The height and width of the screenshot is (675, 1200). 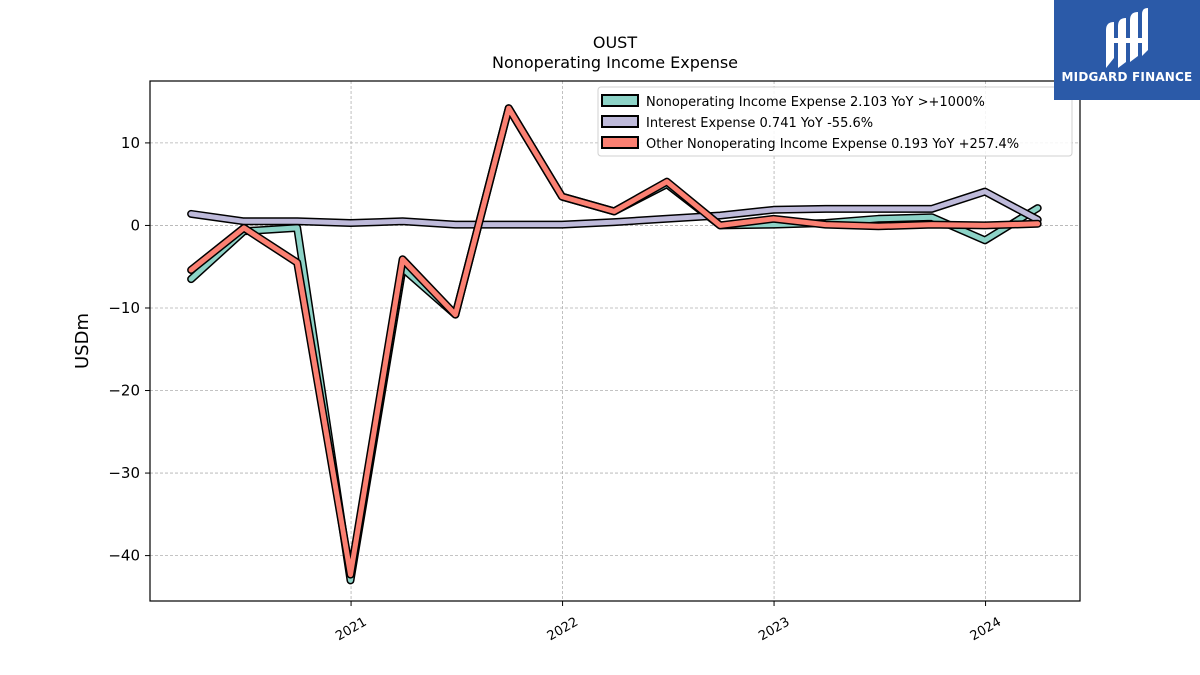 I want to click on y-tick-label: −30, so click(x=124, y=473).